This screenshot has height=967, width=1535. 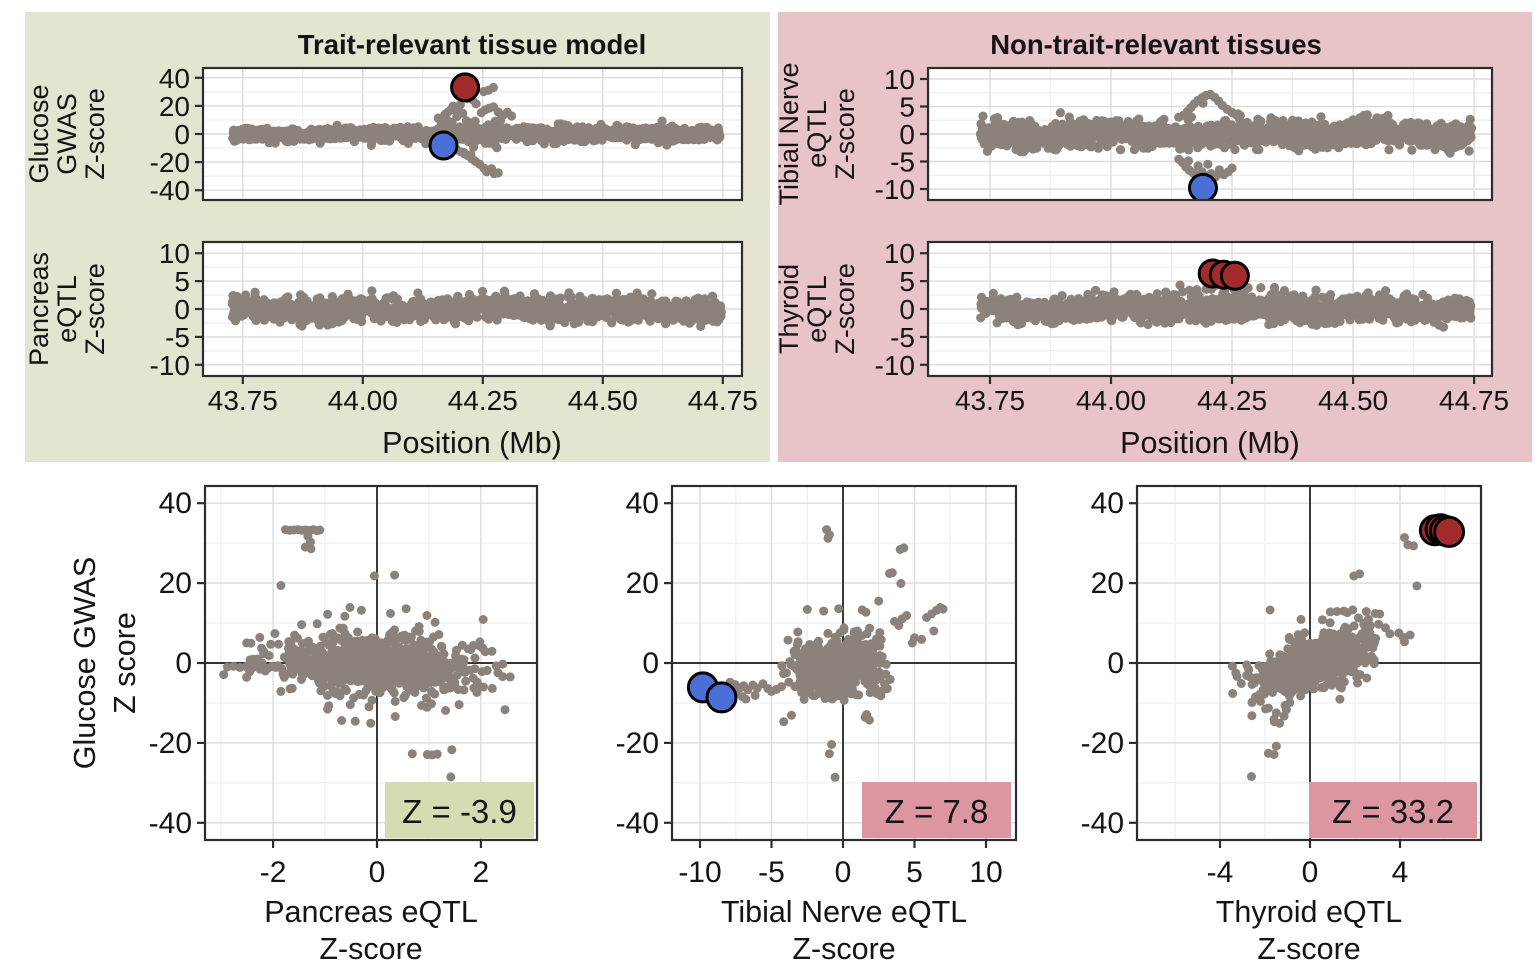 What do you see at coordinates (67, 134) in the screenshot?
I see `y-axis-label-line: GWAS` at bounding box center [67, 134].